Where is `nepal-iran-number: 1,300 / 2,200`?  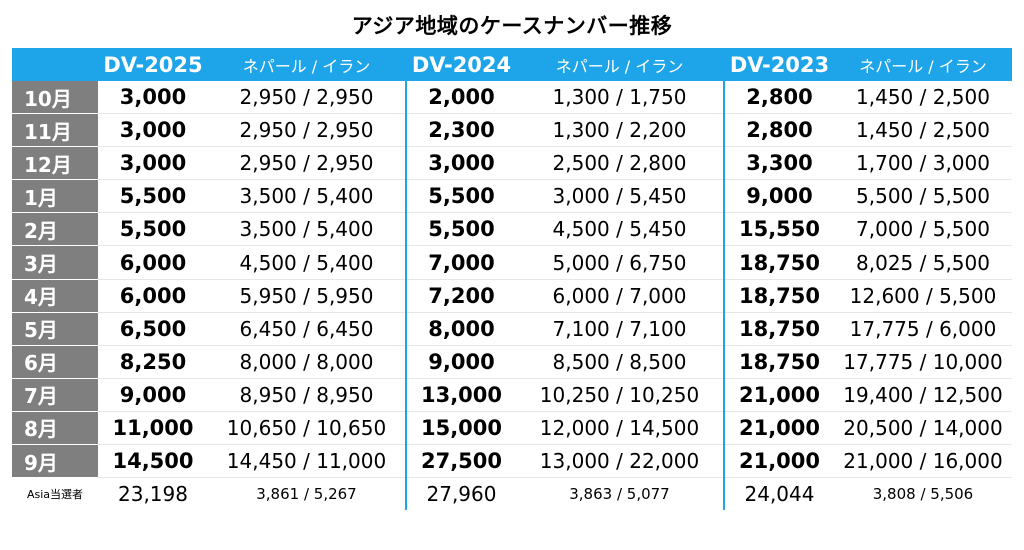
nepal-iran-number: 1,300 / 2,200 is located at coordinates (620, 130).